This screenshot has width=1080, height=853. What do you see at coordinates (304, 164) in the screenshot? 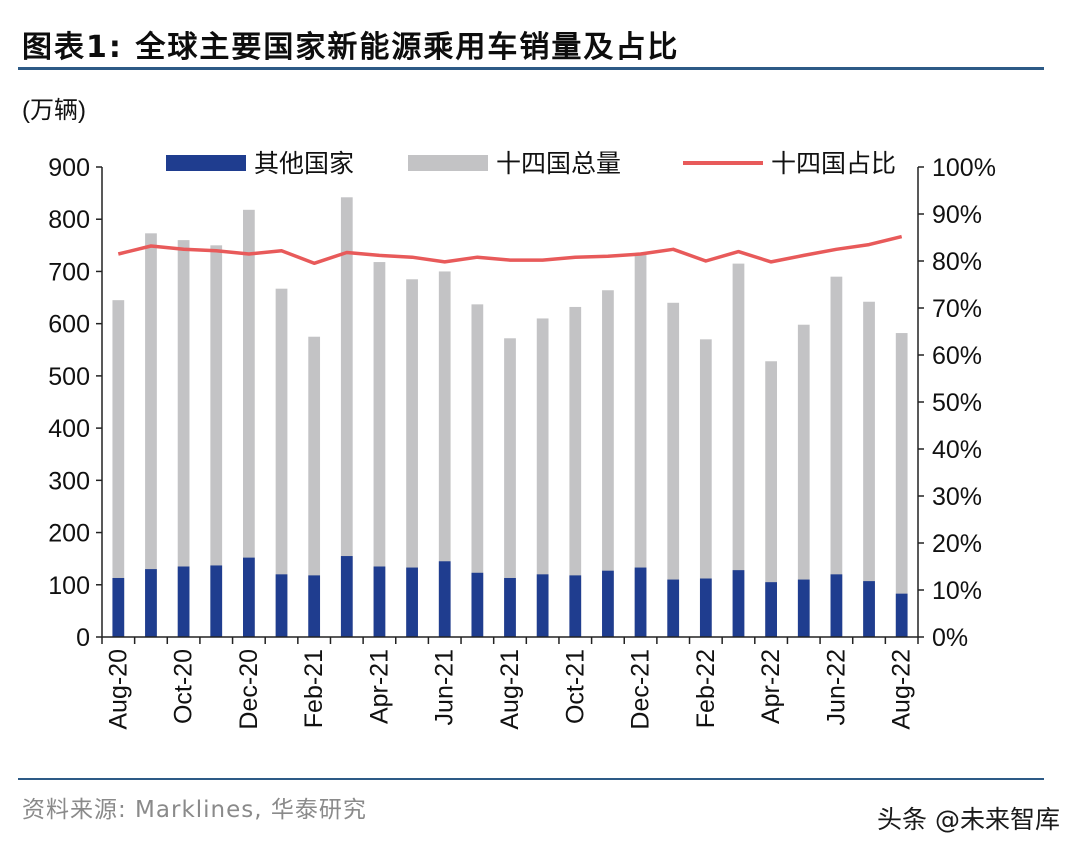
I see `legend-label-other: 其他国家` at bounding box center [304, 164].